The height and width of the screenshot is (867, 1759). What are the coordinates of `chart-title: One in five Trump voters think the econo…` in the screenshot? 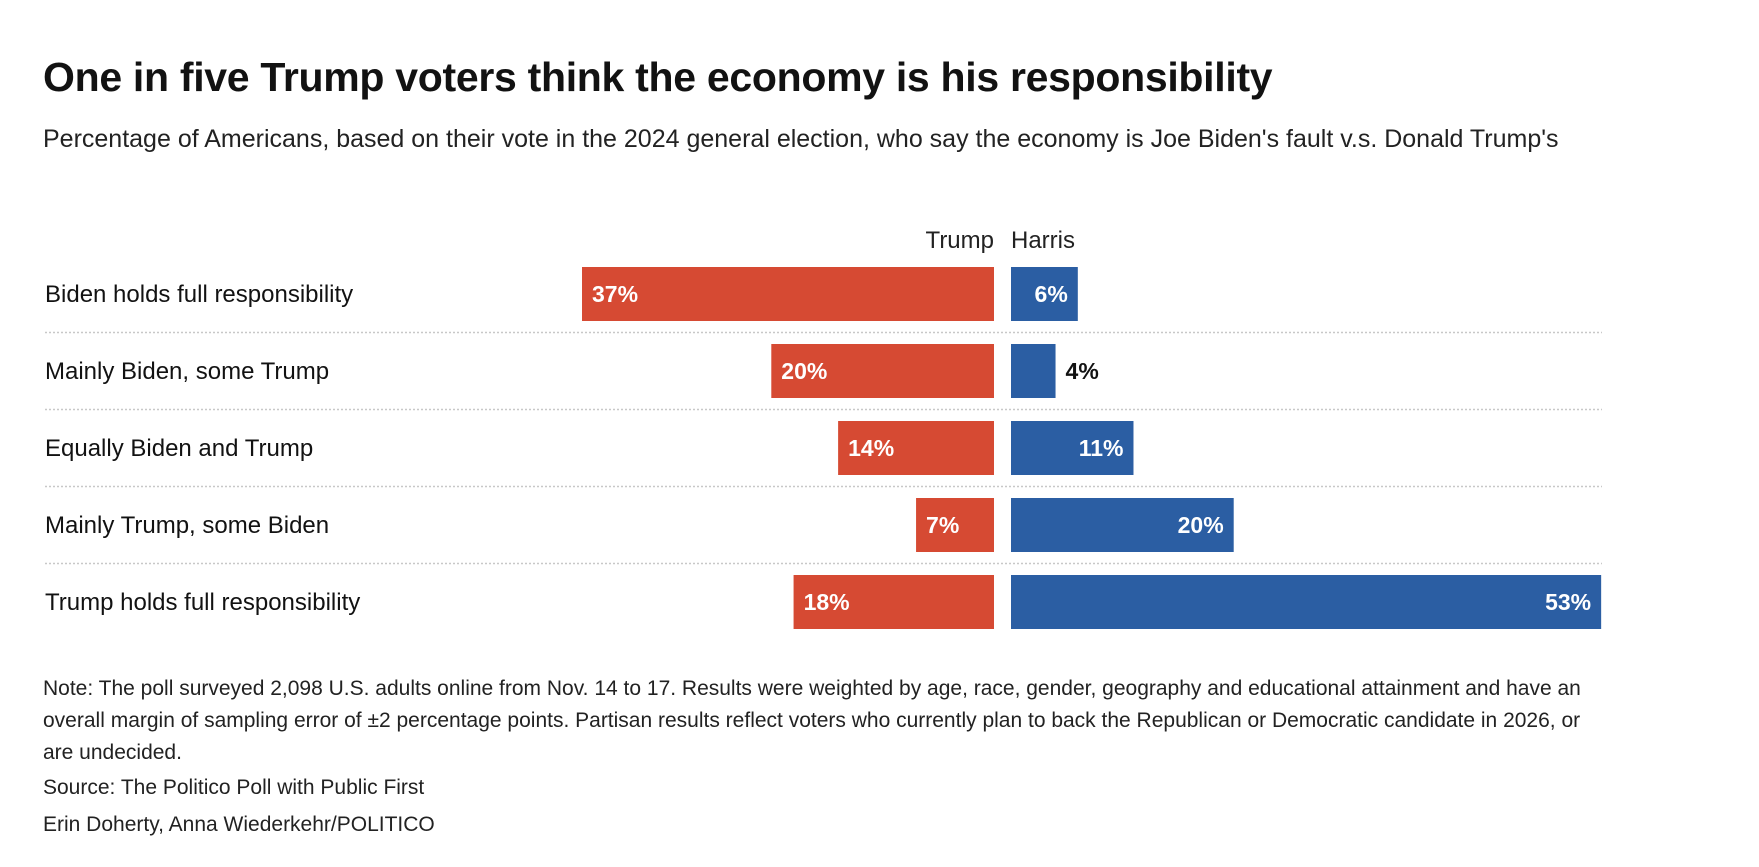 It's located at (658, 77).